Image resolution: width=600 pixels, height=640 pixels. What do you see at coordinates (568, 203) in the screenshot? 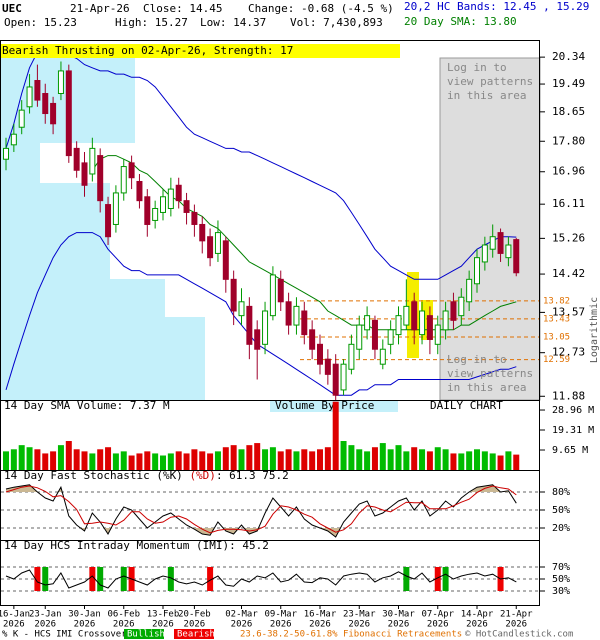
I see `y-tick-label: 16.11` at bounding box center [568, 203].